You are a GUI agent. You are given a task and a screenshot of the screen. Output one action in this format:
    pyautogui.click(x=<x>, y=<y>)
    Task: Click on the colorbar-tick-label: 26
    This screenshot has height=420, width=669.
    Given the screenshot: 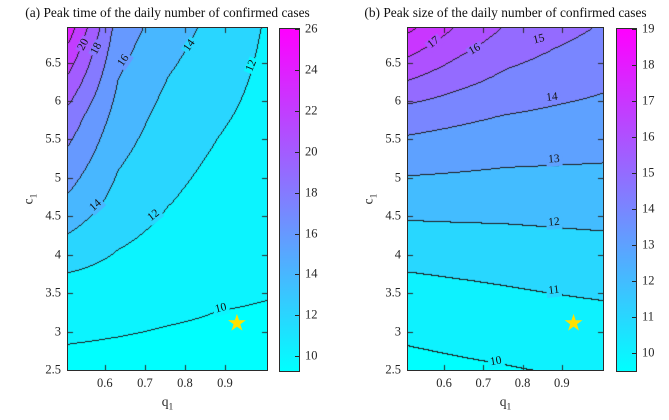 What is the action you would take?
    pyautogui.click(x=311, y=28)
    